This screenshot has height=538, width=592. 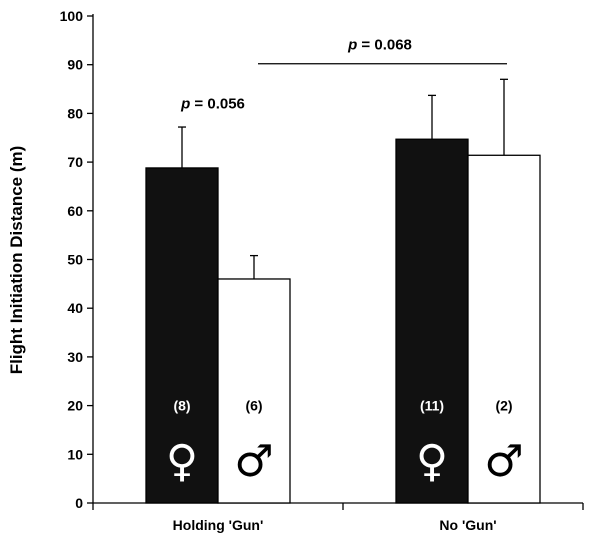 I want to click on y-tick-label: 80, so click(x=75, y=113).